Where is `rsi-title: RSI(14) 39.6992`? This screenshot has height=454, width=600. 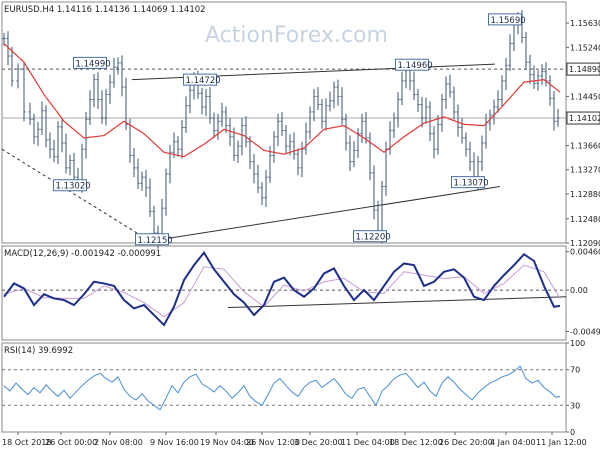
rsi-title: RSI(14) 39.6992 is located at coordinates (38, 351).